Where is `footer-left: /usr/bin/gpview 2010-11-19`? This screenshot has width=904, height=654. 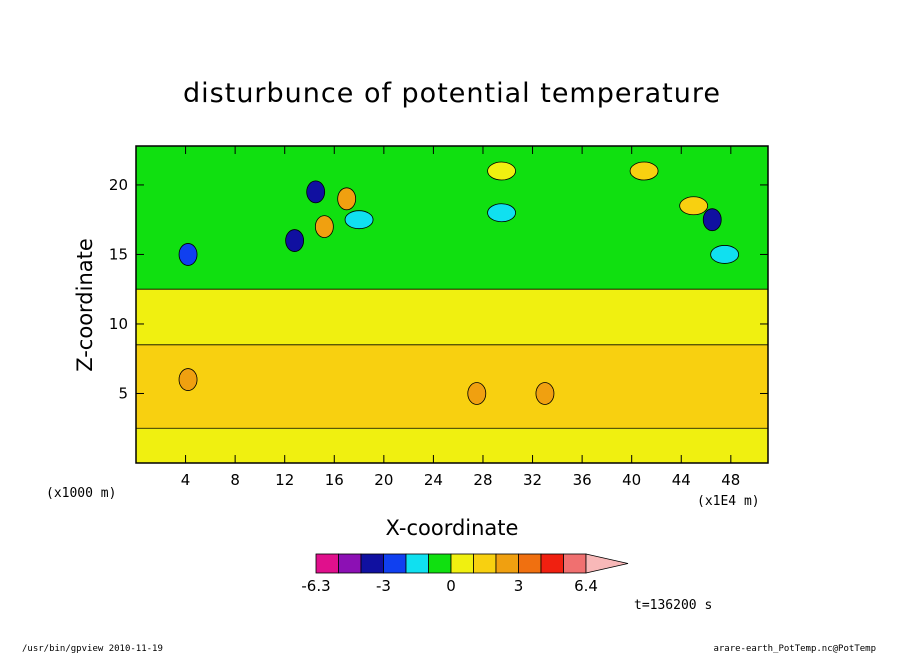
footer-left: /usr/bin/gpview 2010-11-19 is located at coordinates (92, 649).